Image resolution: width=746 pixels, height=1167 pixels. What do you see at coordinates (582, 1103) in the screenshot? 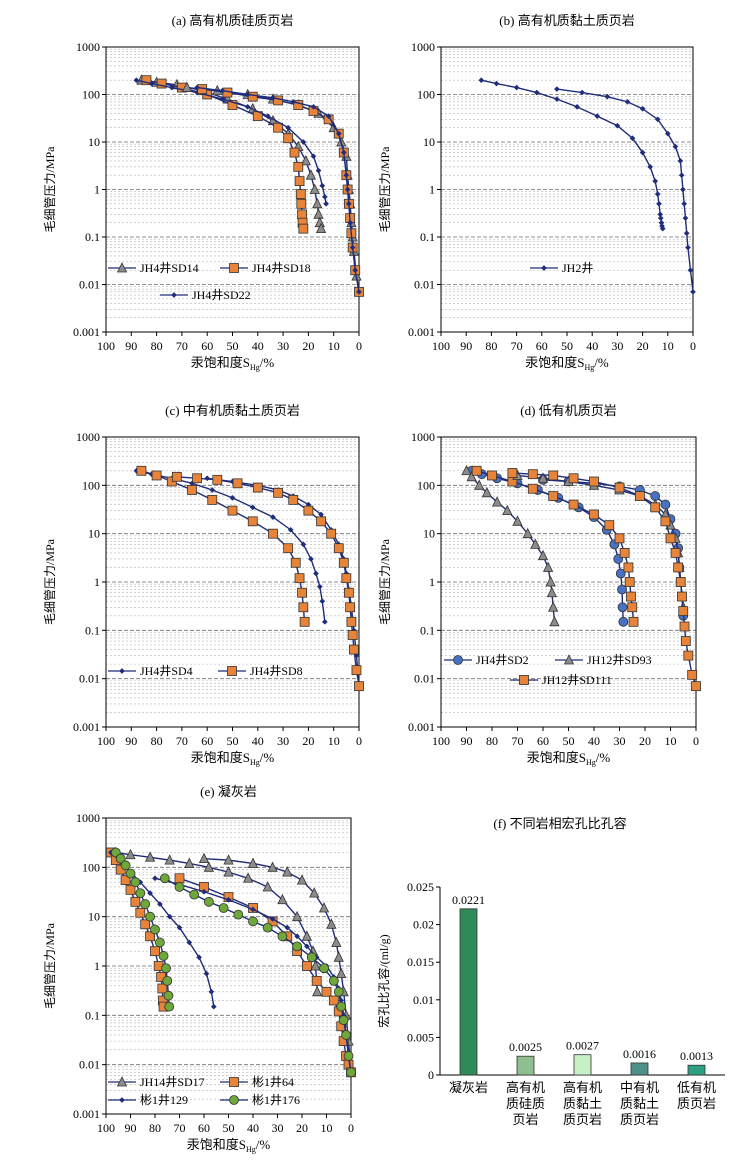
I see `x-category-label: 质黏土` at bounding box center [582, 1103].